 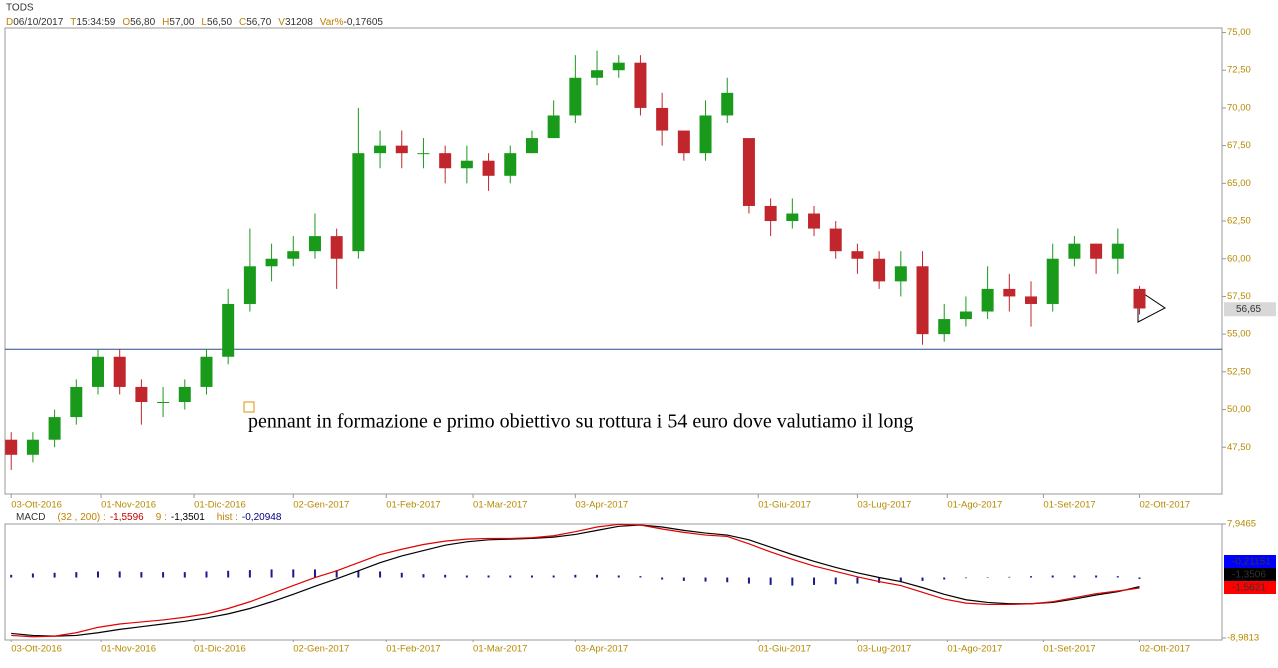 I want to click on info-key: D, so click(x=9, y=22).